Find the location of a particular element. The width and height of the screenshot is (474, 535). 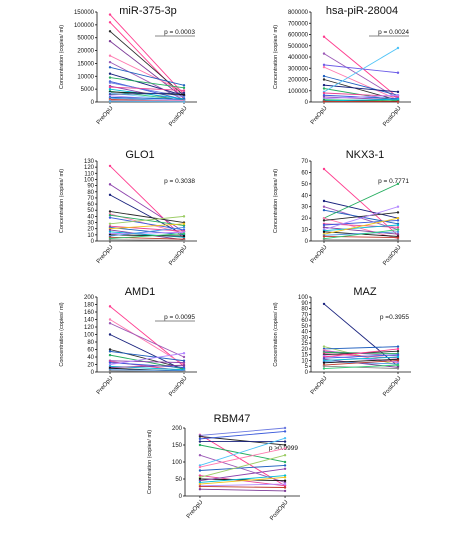

y-tick-label: 100 is located at coordinates (89, 336).